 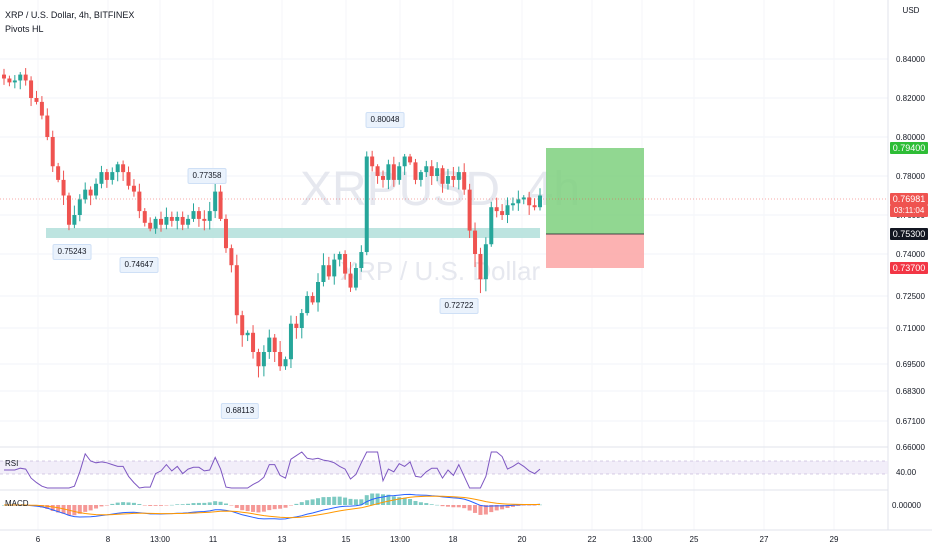 What do you see at coordinates (595, 191) in the screenshot?
I see `target-zone` at bounding box center [595, 191].